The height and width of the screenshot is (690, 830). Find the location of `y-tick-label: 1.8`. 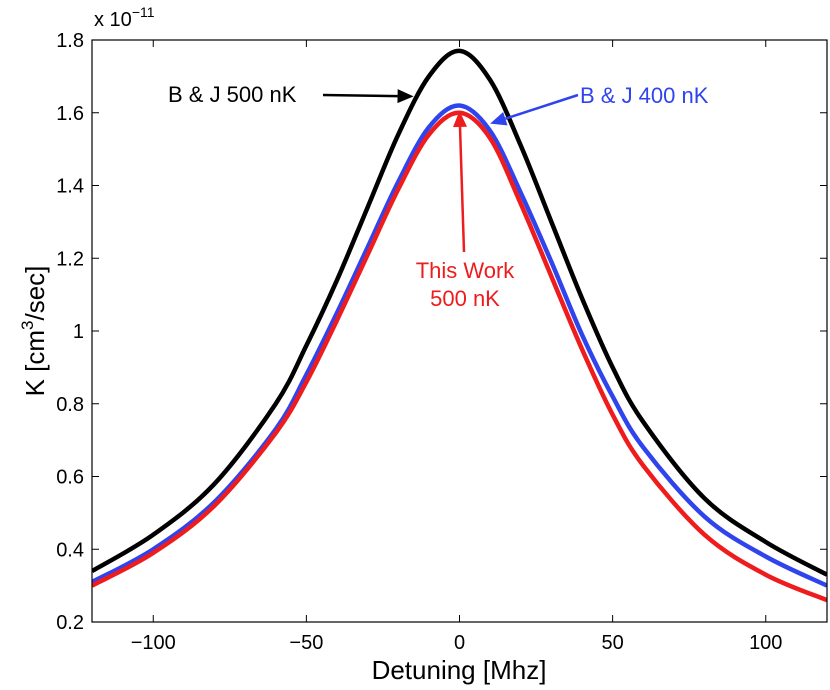

y-tick-label: 1.8 is located at coordinates (70, 41).